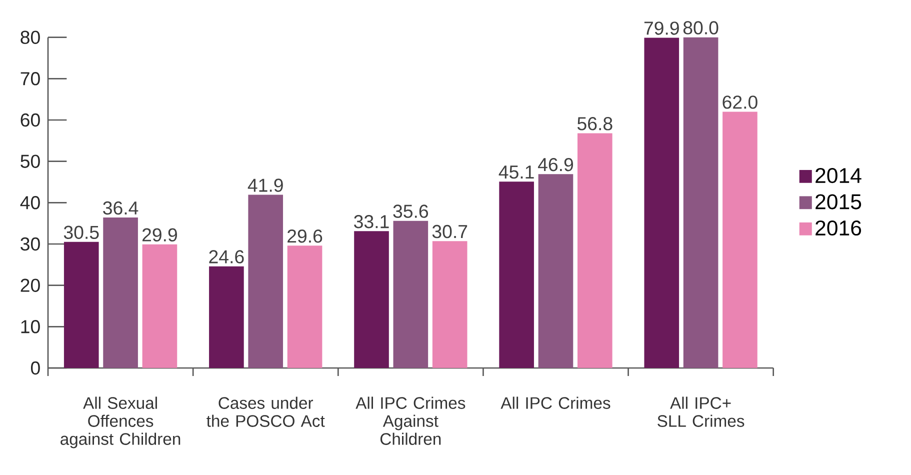 The height and width of the screenshot is (475, 911). Describe the element at coordinates (701, 411) in the screenshot. I see `x-tick-label: All IPC+ SLL Crimes` at that location.